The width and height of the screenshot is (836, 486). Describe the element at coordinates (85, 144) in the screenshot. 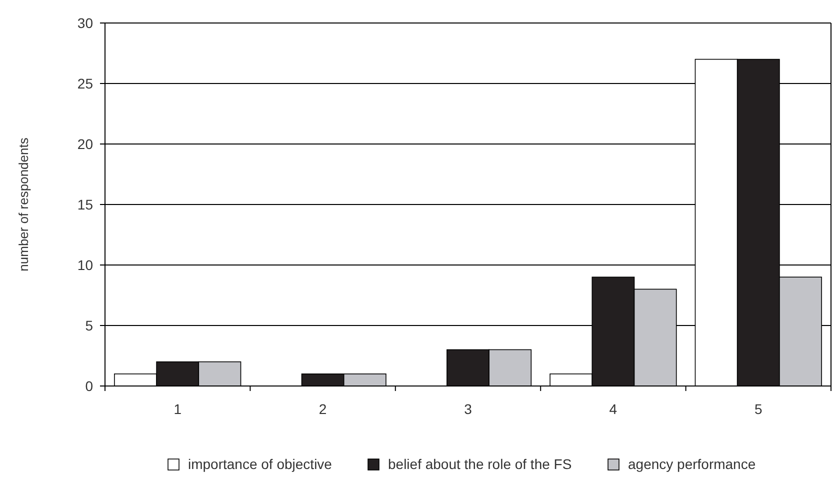

I see `y-tick-label: 20` at that location.